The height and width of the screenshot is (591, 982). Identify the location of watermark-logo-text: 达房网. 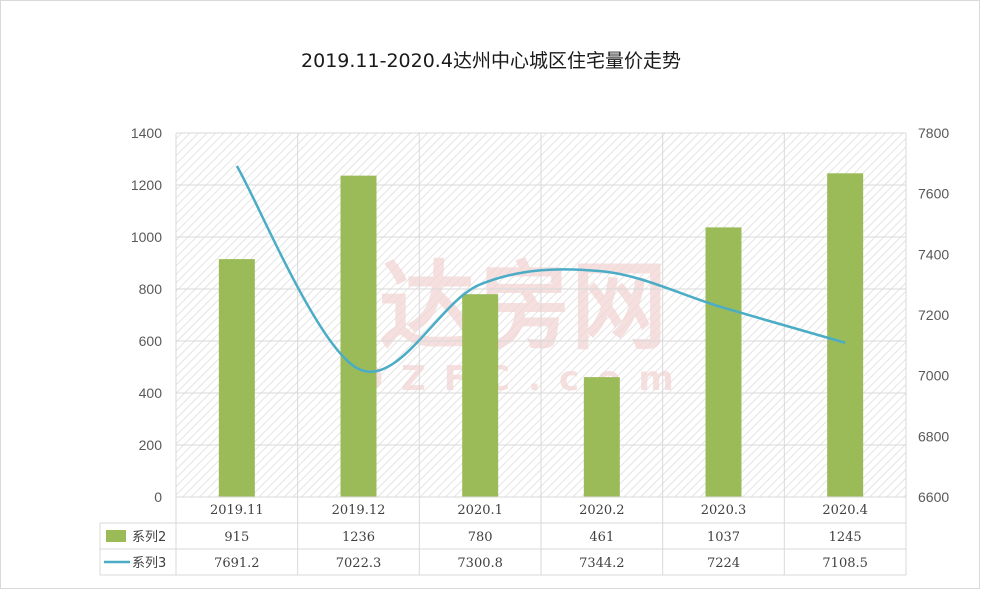
(523, 307).